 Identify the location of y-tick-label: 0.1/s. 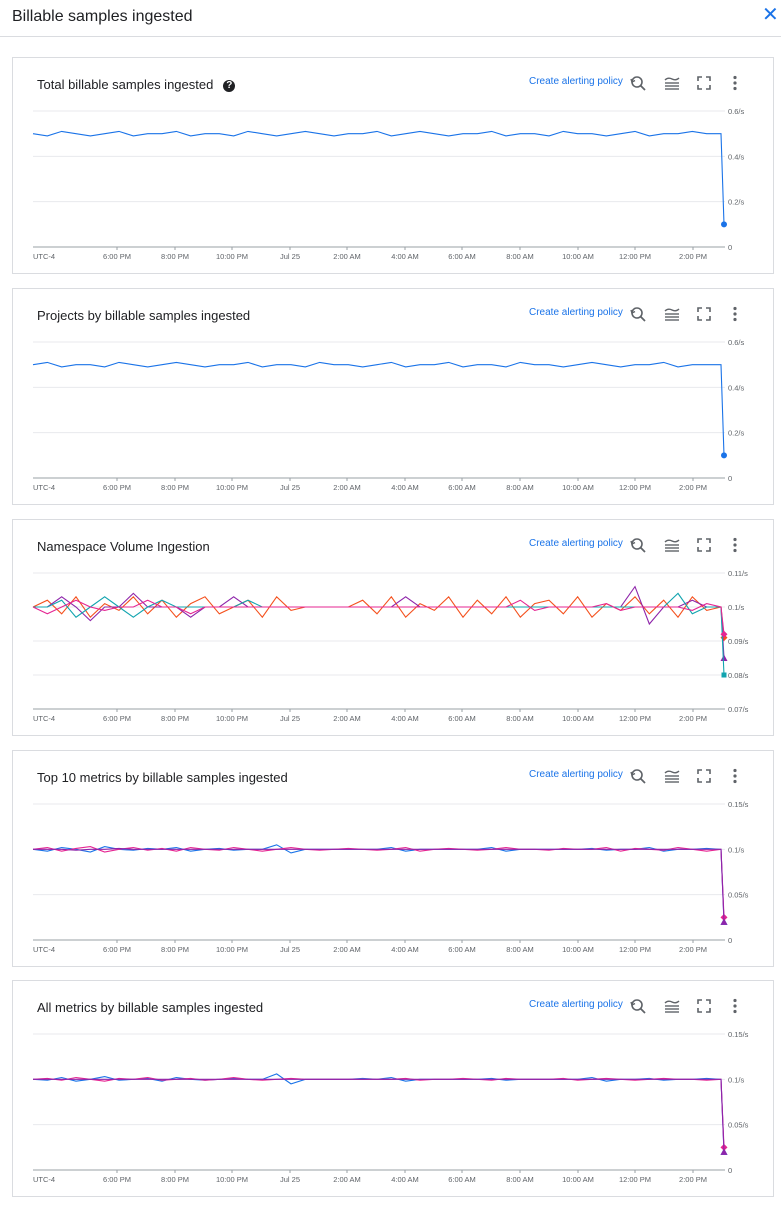
(736, 849).